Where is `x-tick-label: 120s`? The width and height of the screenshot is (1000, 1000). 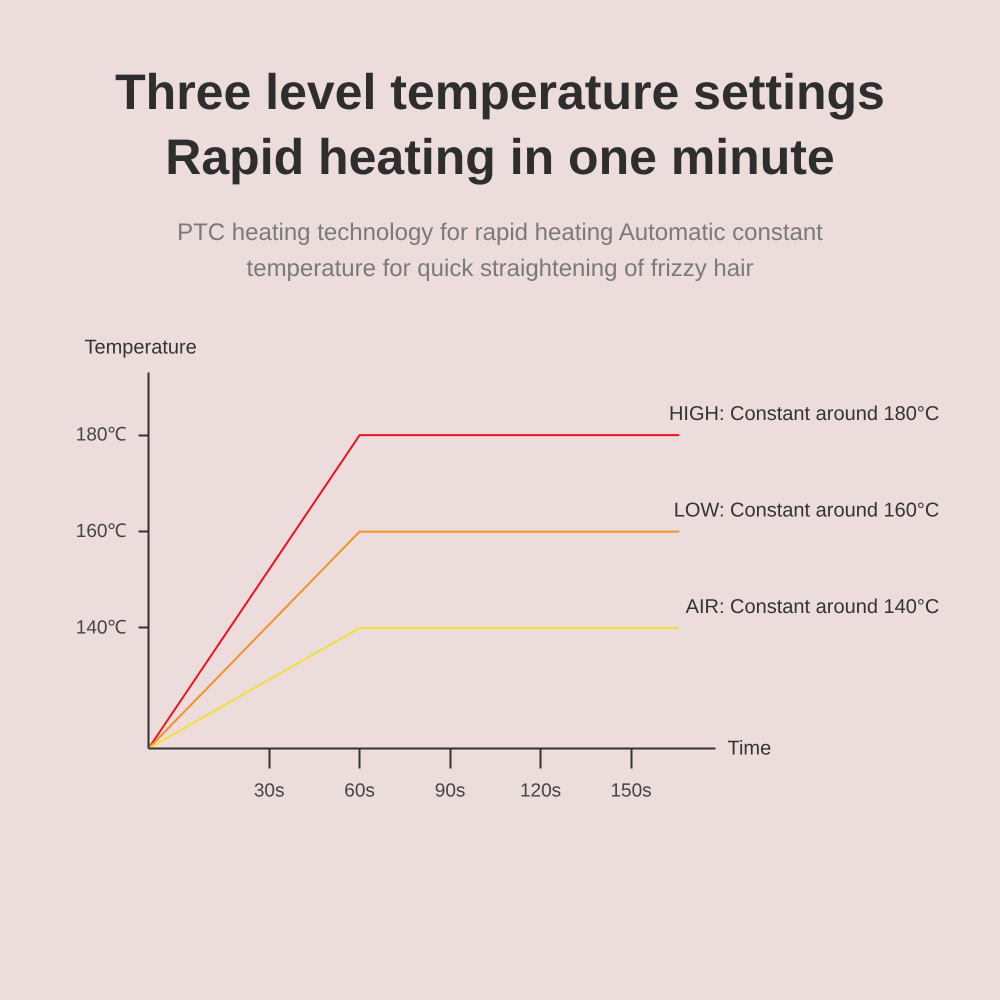 x-tick-label: 120s is located at coordinates (541, 791).